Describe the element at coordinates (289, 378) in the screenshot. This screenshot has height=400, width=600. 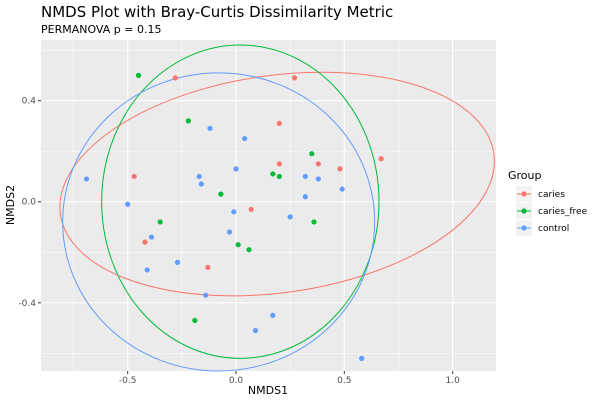
I see `x-axis-ticks: -0.5 0.0 0.5 1.0` at that location.